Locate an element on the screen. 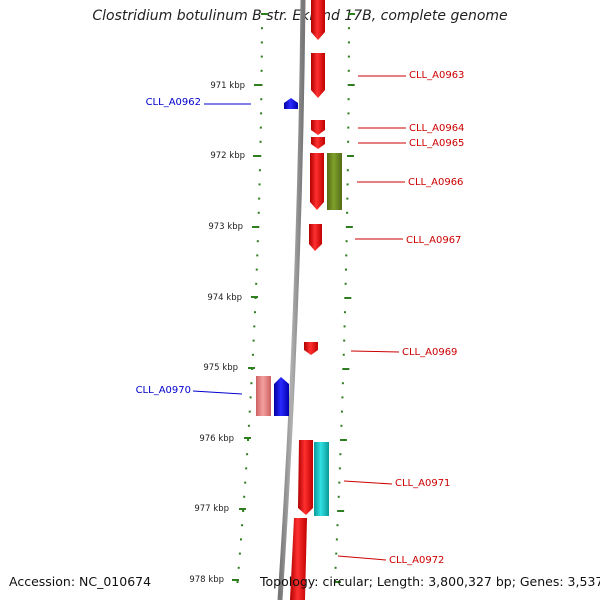 This screenshot has width=600, height=600. gene-label-cll-a0964: CLL_A0964 is located at coordinates (436, 128).